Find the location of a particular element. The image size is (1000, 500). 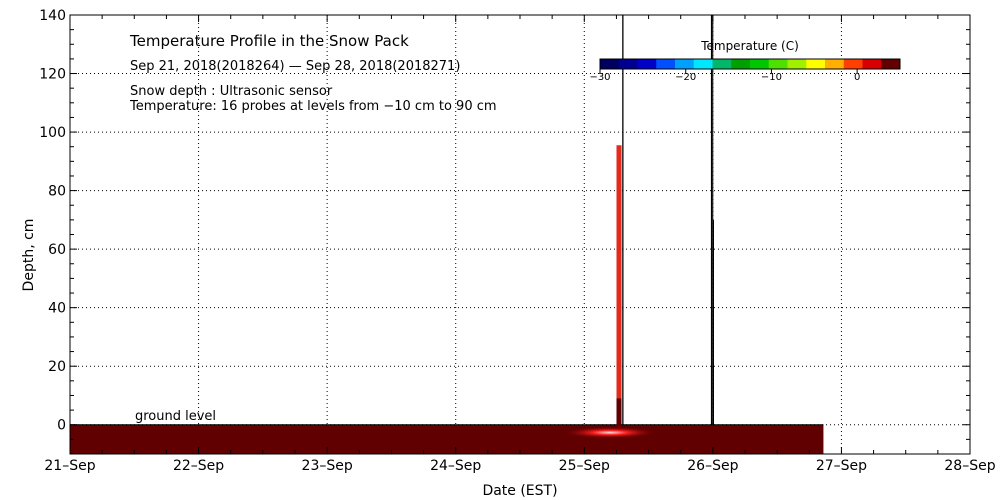

colorbar-tick-label: −20 is located at coordinates (685, 77).